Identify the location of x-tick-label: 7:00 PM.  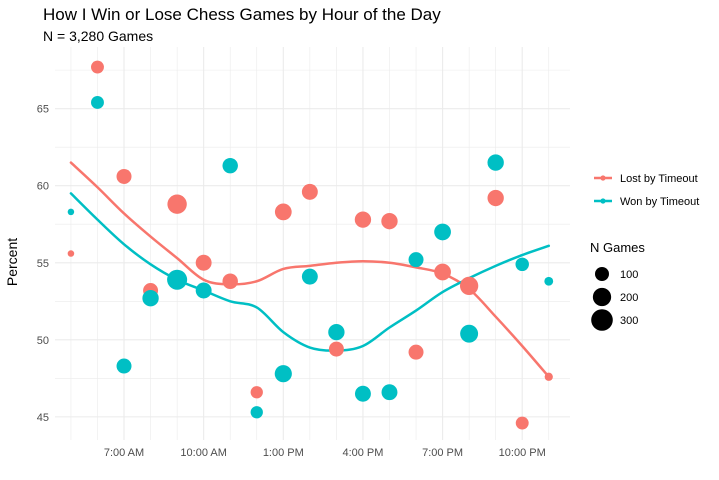
(442, 453).